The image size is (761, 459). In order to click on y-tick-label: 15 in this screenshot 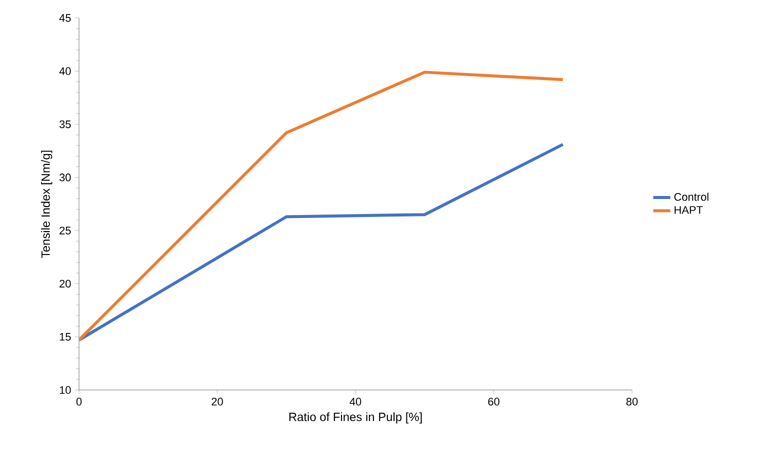, I will do `click(65, 337)`.